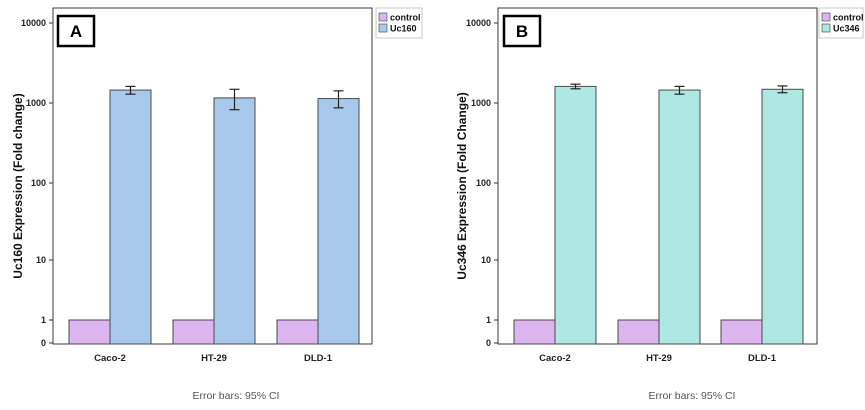 The image size is (865, 410). I want to click on panel-label: A, so click(76, 31).